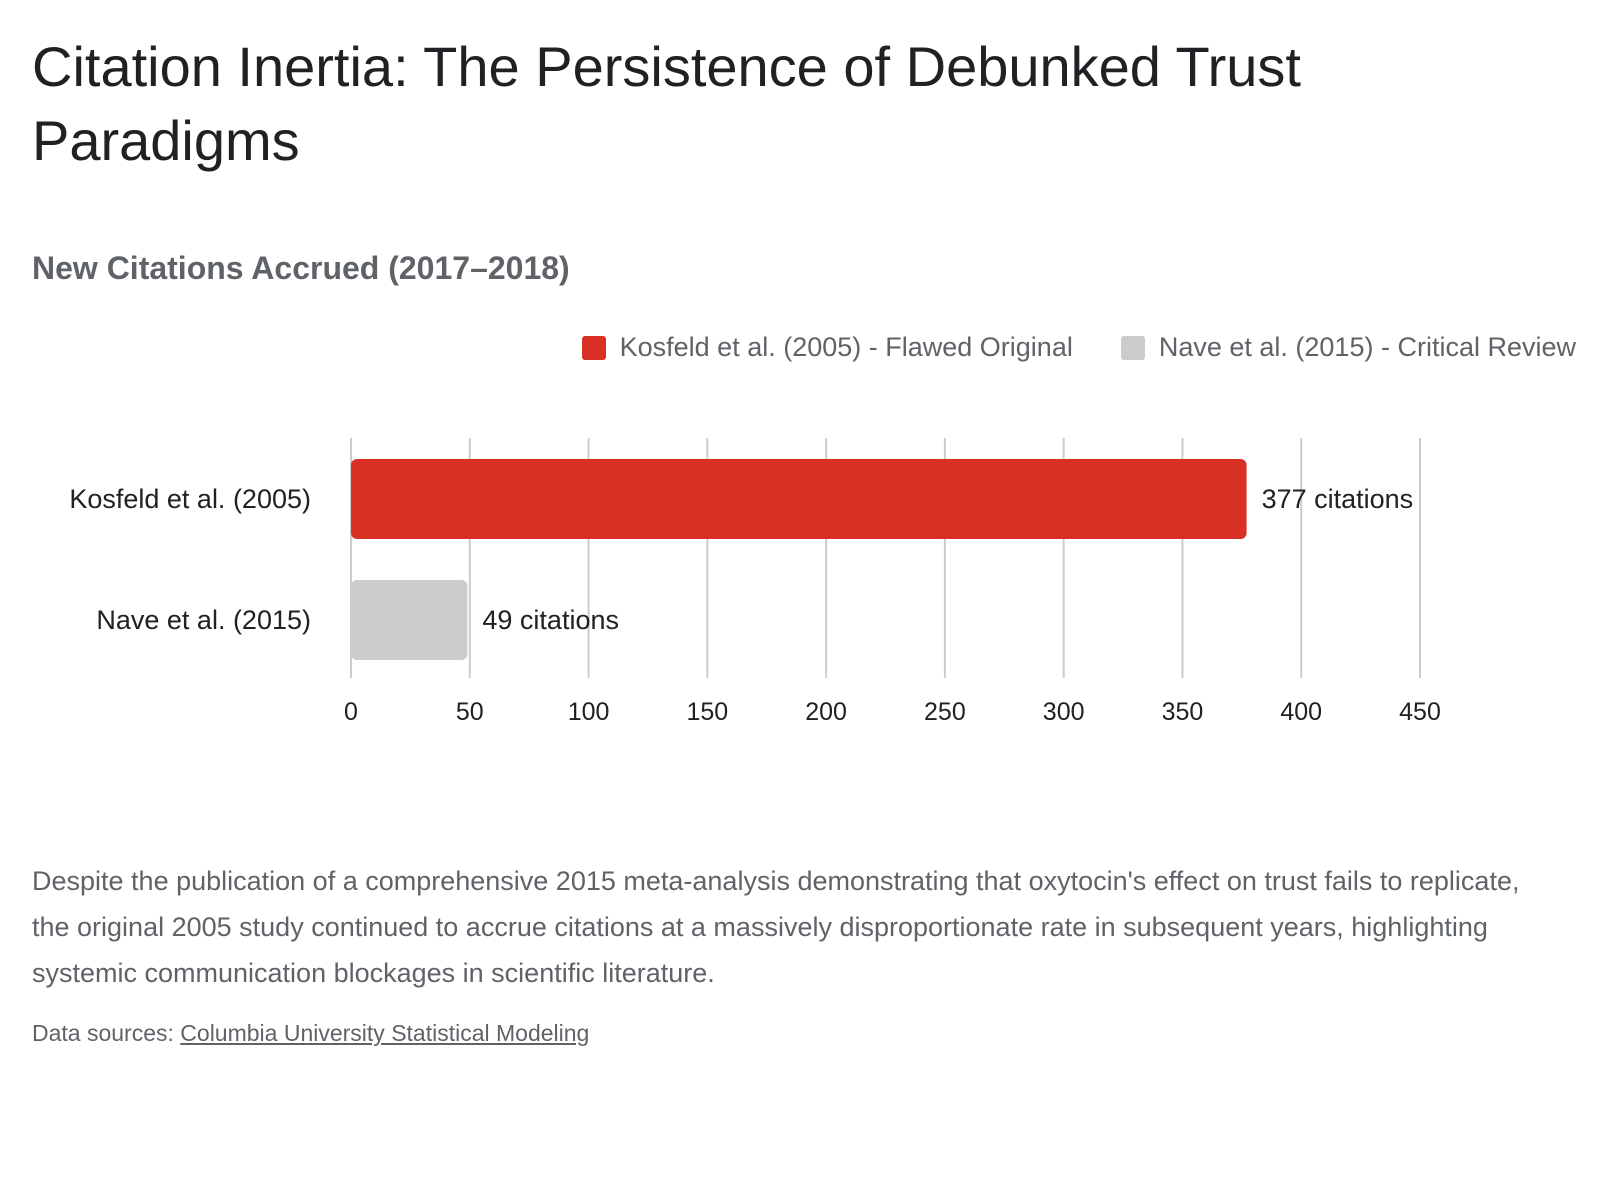 The image size is (1600, 1200). I want to click on legend-label-kosfeld: Kosfeld et al. (2005) - Flawed Original, so click(846, 347).